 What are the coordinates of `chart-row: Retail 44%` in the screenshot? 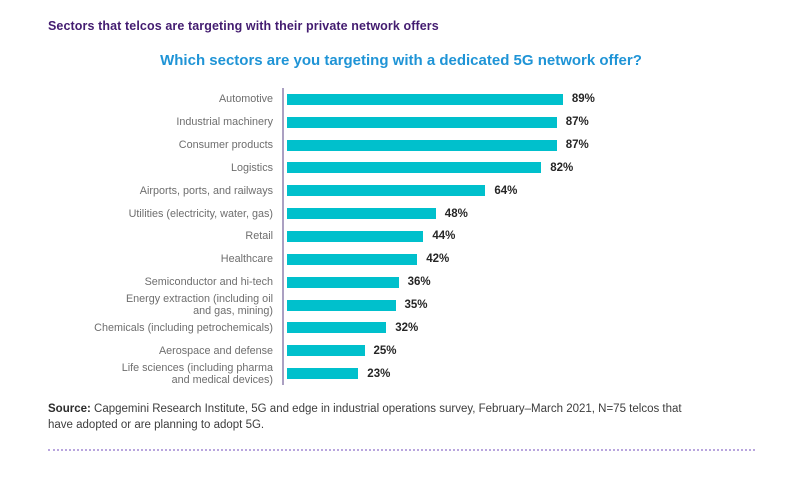 It's located at (403, 236).